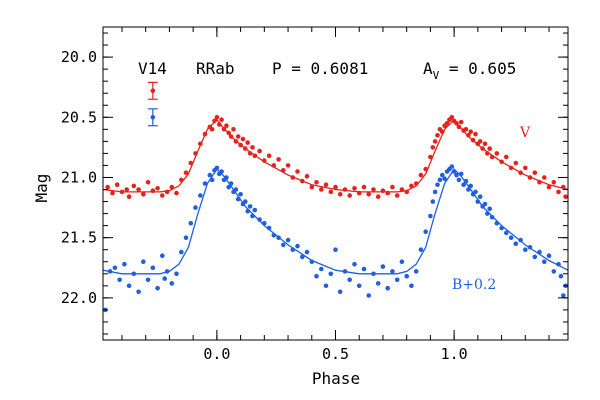 The height and width of the screenshot is (400, 600). What do you see at coordinates (474, 285) in the screenshot?
I see `series-label-b: B+0.2` at bounding box center [474, 285].